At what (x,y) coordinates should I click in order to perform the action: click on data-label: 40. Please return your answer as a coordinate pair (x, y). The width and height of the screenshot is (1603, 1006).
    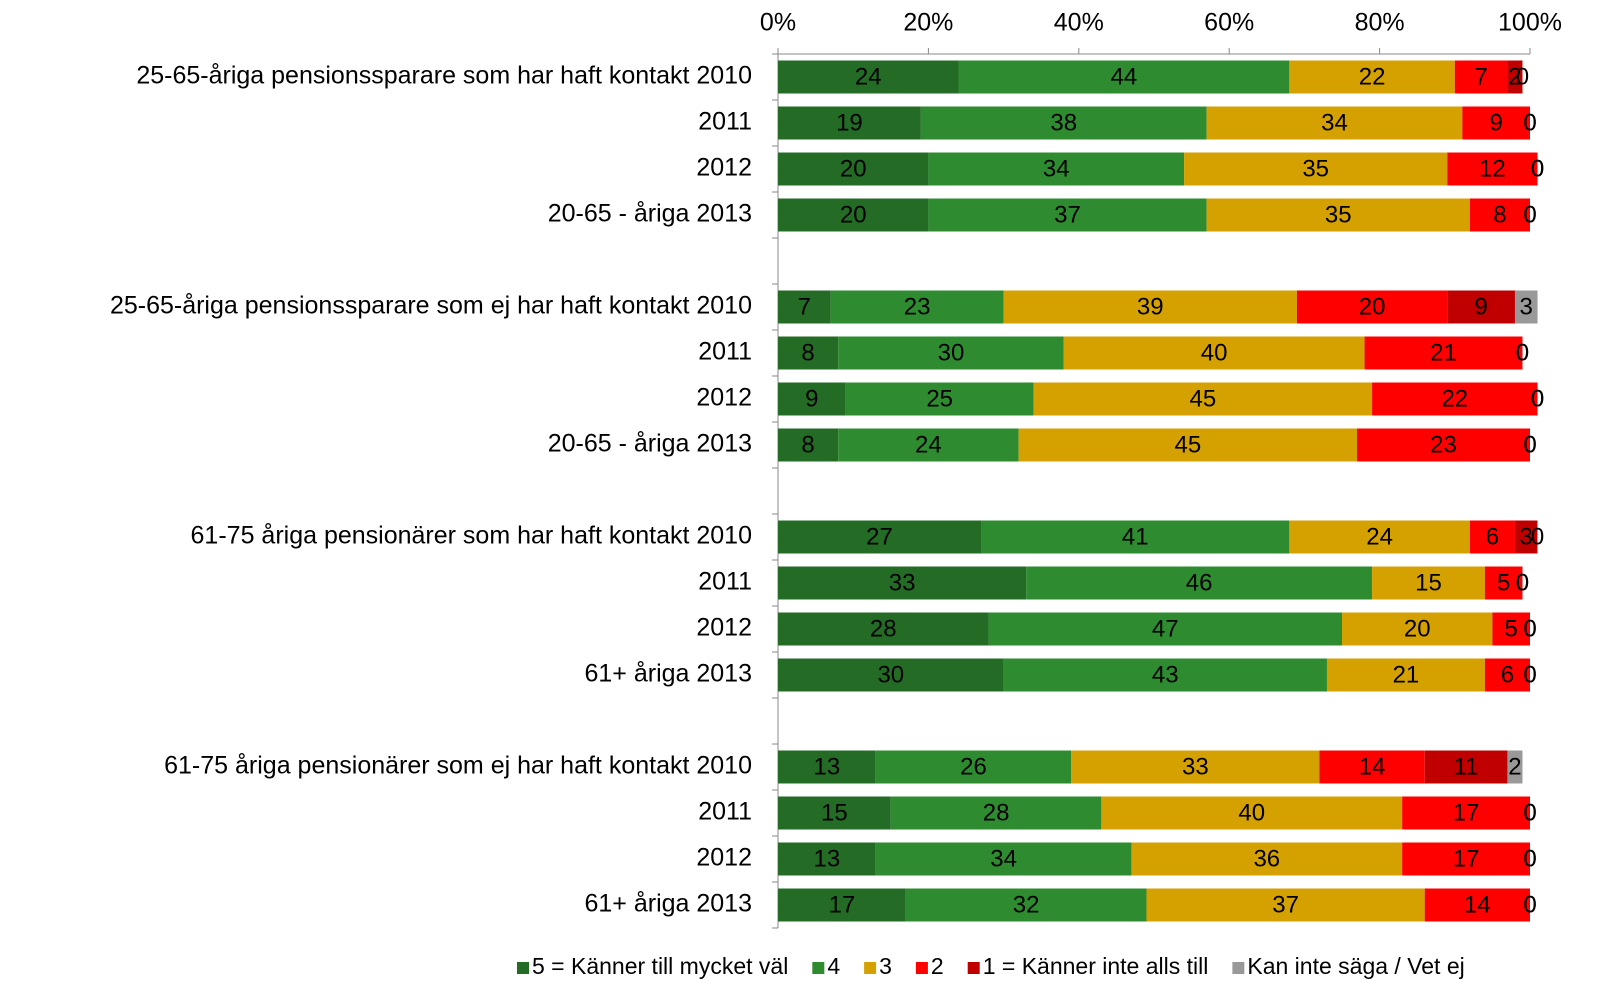
    Looking at the image, I should click on (1251, 812).